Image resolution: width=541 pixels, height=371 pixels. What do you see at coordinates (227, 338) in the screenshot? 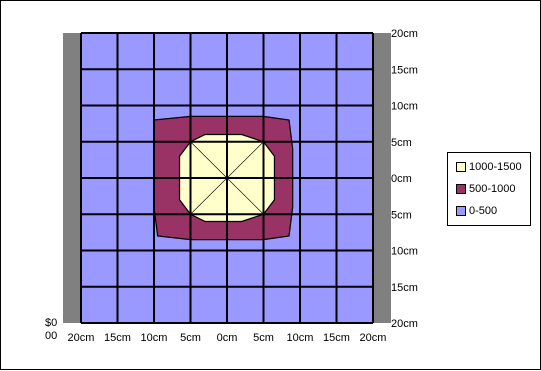
I see `x-tick-label: 0cm` at bounding box center [227, 338].